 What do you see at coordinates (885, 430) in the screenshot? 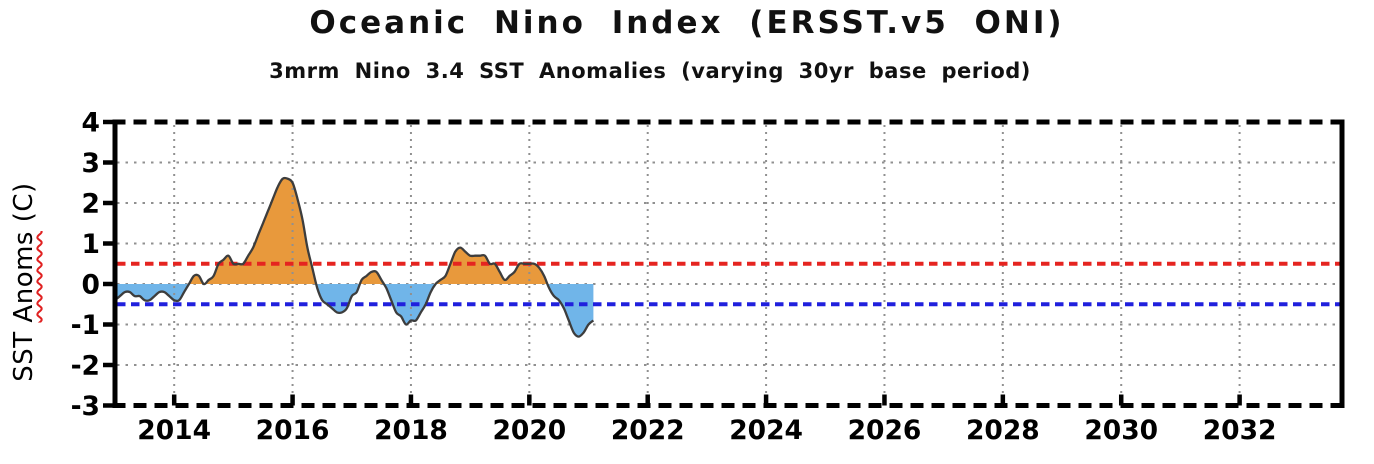
I see `x-tick-label: 2026` at bounding box center [885, 430].